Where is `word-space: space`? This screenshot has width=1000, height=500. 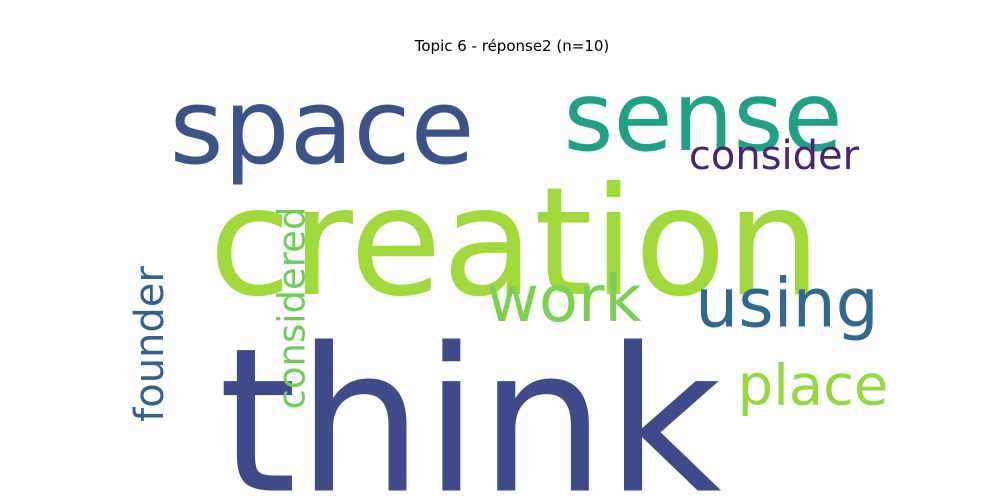
word-space: space is located at coordinates (321, 127).